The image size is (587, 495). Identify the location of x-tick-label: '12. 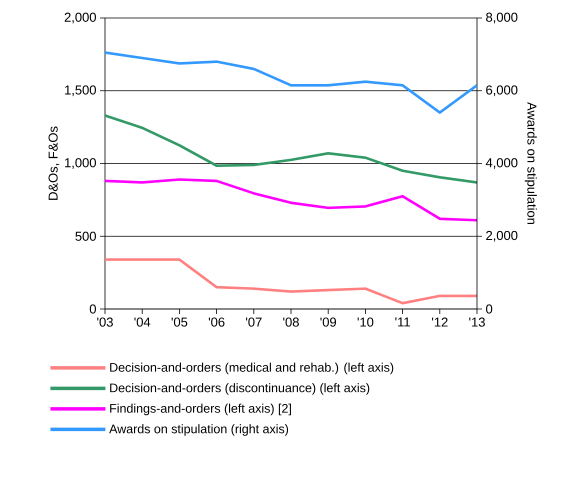
(440, 322).